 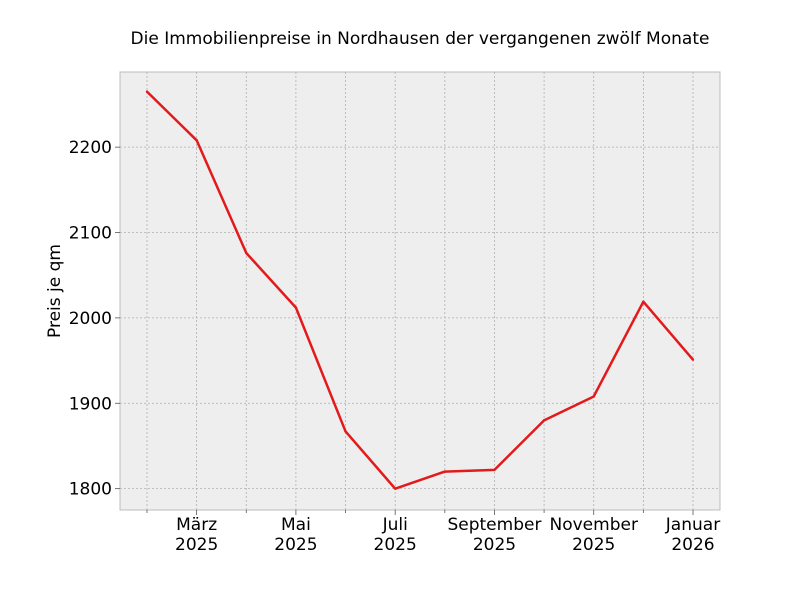 I want to click on y-tick-label: 2000, so click(x=90, y=319).